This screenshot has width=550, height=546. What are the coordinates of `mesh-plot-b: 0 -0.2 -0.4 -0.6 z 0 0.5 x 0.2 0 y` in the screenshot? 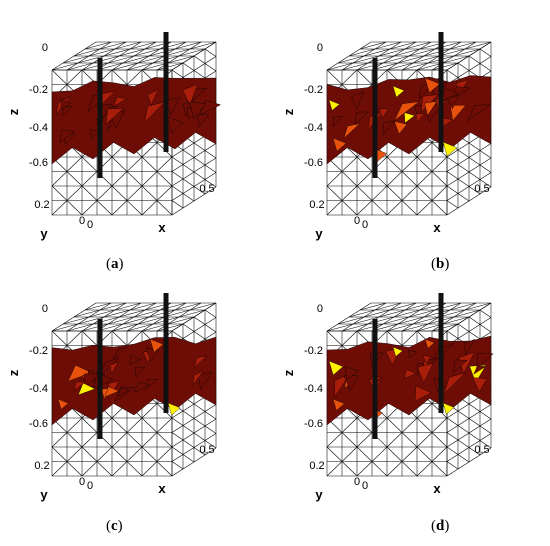 It's located at (386, 136).